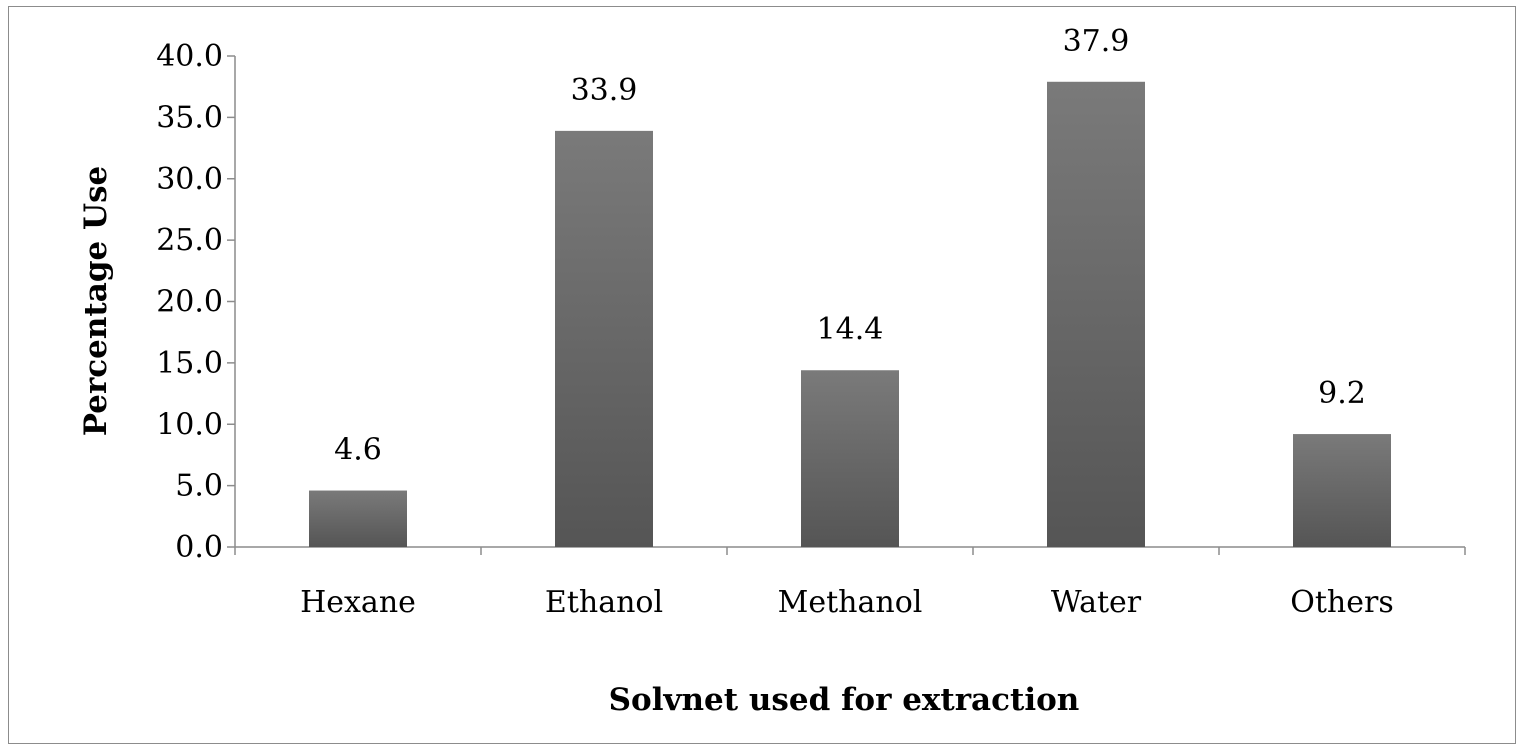  I want to click on bar-value-label: 33.9, so click(604, 90).